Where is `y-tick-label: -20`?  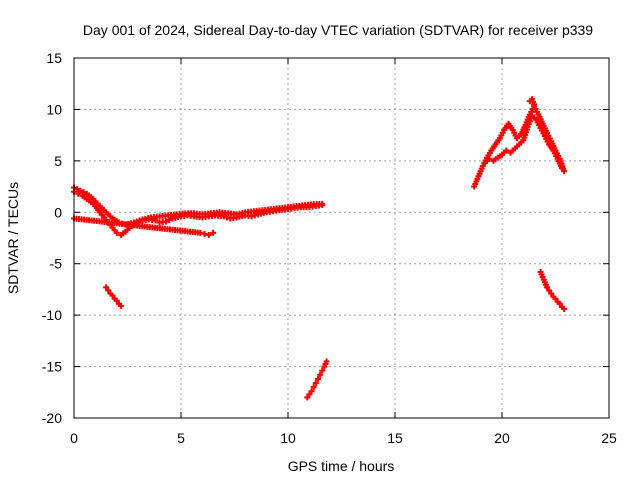
y-tick-label: -20 is located at coordinates (52, 418).